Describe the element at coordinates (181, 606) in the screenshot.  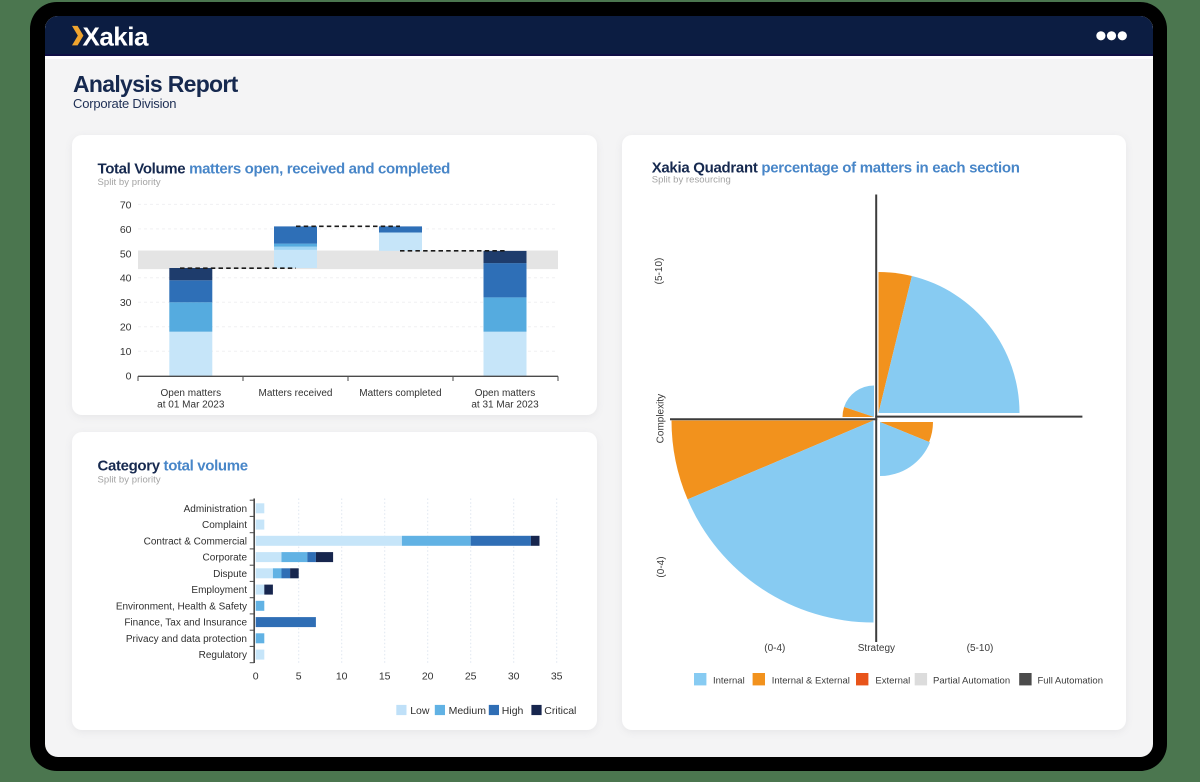
I see `svg-text: Environment, Health & Safety` at that location.